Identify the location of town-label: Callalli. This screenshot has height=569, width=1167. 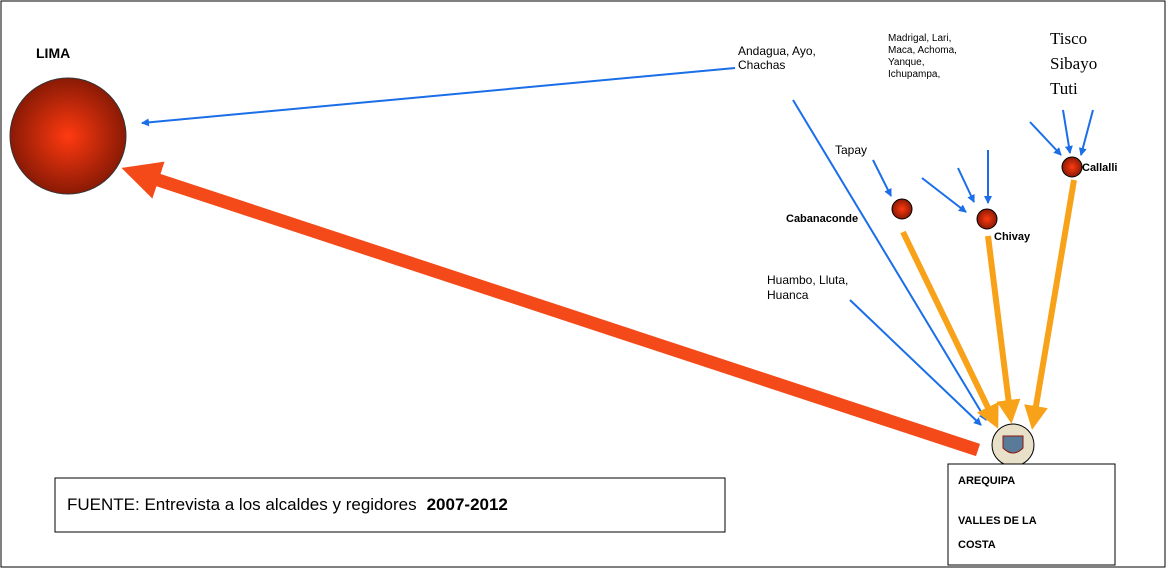
(1099, 168).